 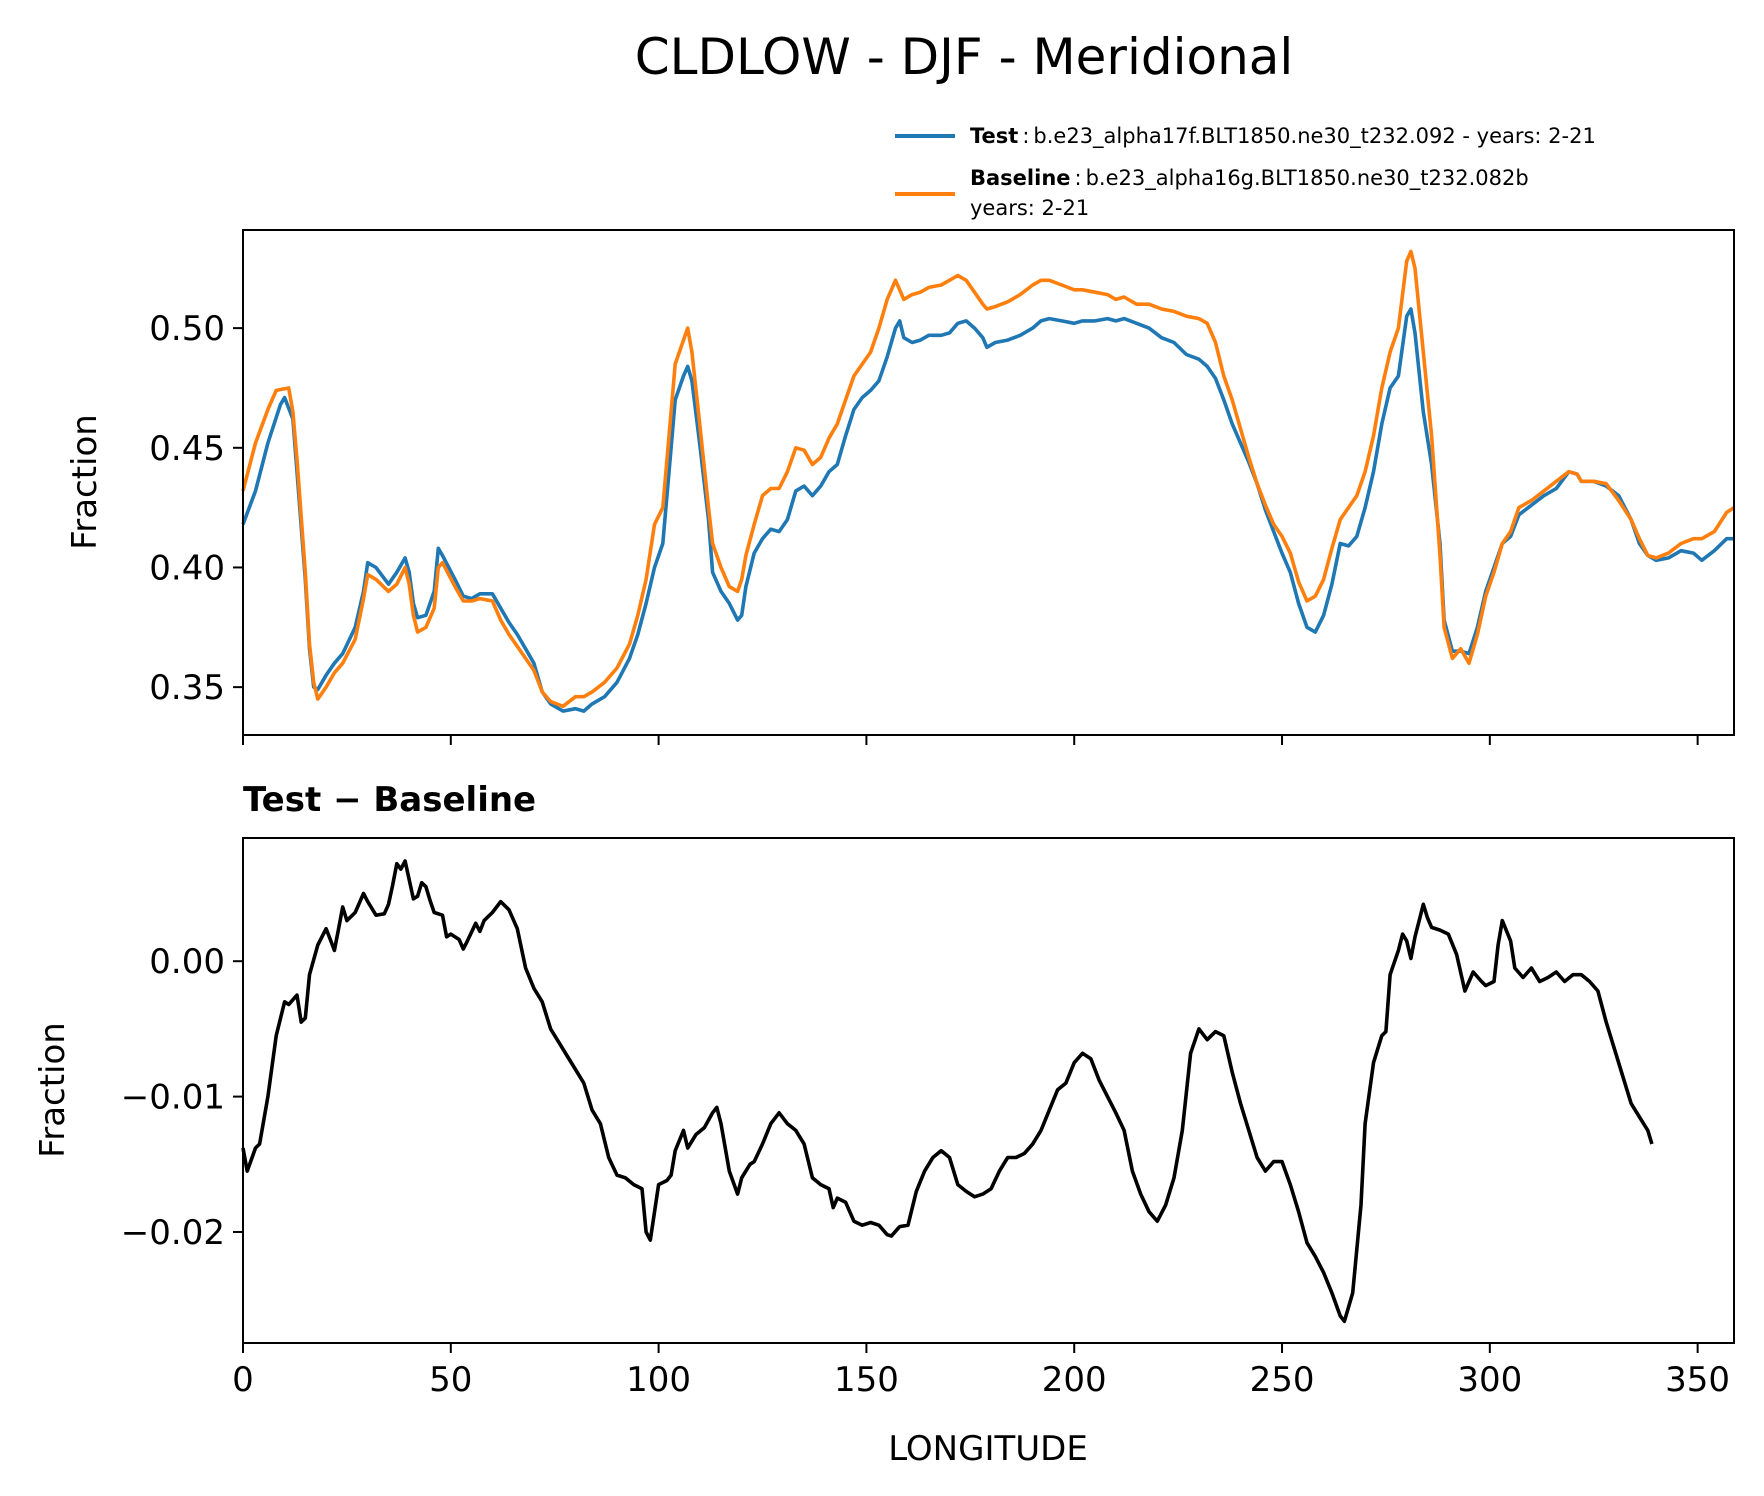 What do you see at coordinates (187, 688) in the screenshot?
I see `top-y-tick-label: 0.35` at bounding box center [187, 688].